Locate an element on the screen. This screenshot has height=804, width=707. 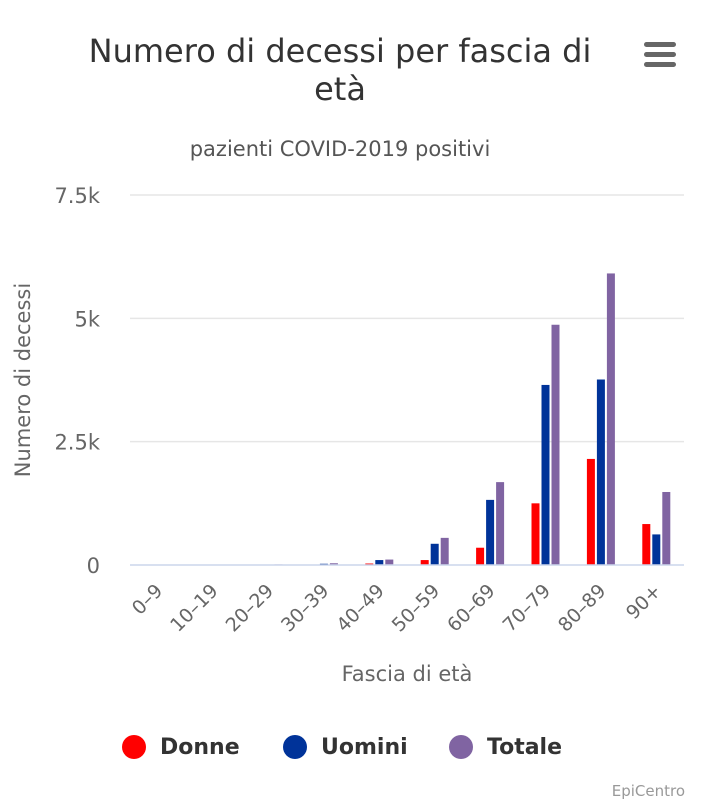
y-tick-label: 7.5k is located at coordinates (77, 196).